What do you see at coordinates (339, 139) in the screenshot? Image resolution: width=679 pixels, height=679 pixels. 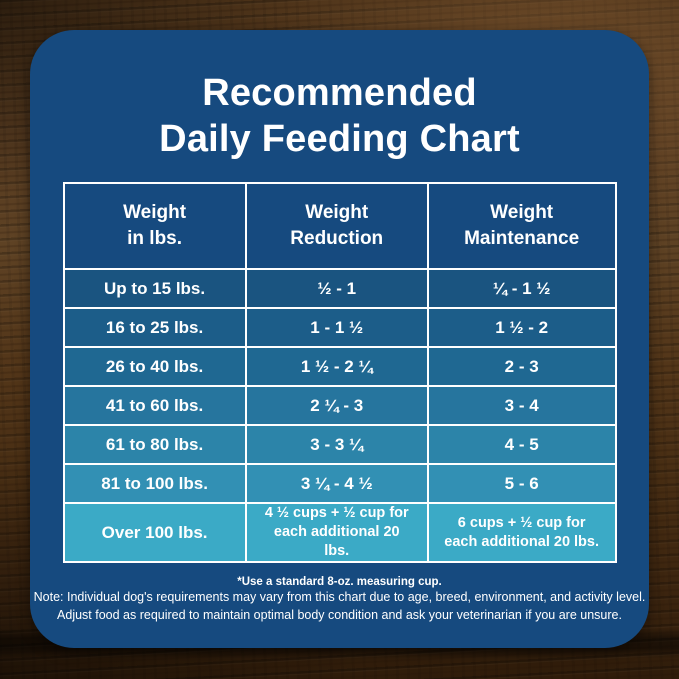 I see `title-line-2: Daily Feeding Chart` at bounding box center [339, 139].